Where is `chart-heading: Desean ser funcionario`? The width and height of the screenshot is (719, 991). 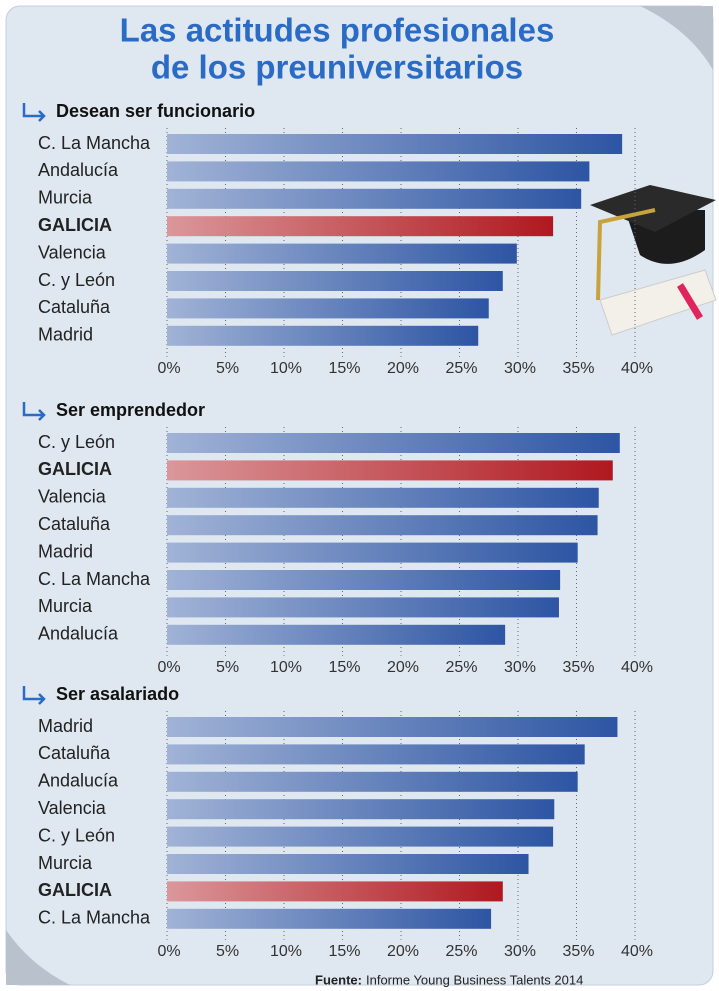
chart-heading: Desean ser funcionario is located at coordinates (155, 111).